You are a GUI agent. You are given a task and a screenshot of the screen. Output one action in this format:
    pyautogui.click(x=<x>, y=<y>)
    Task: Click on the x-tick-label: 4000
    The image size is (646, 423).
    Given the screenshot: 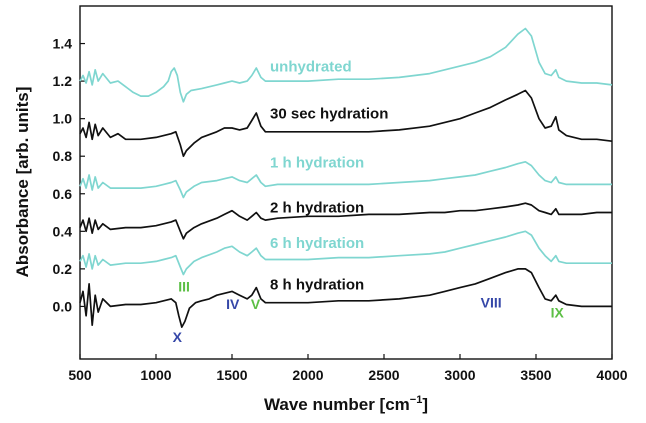 What is the action you would take?
    pyautogui.click(x=611, y=375)
    